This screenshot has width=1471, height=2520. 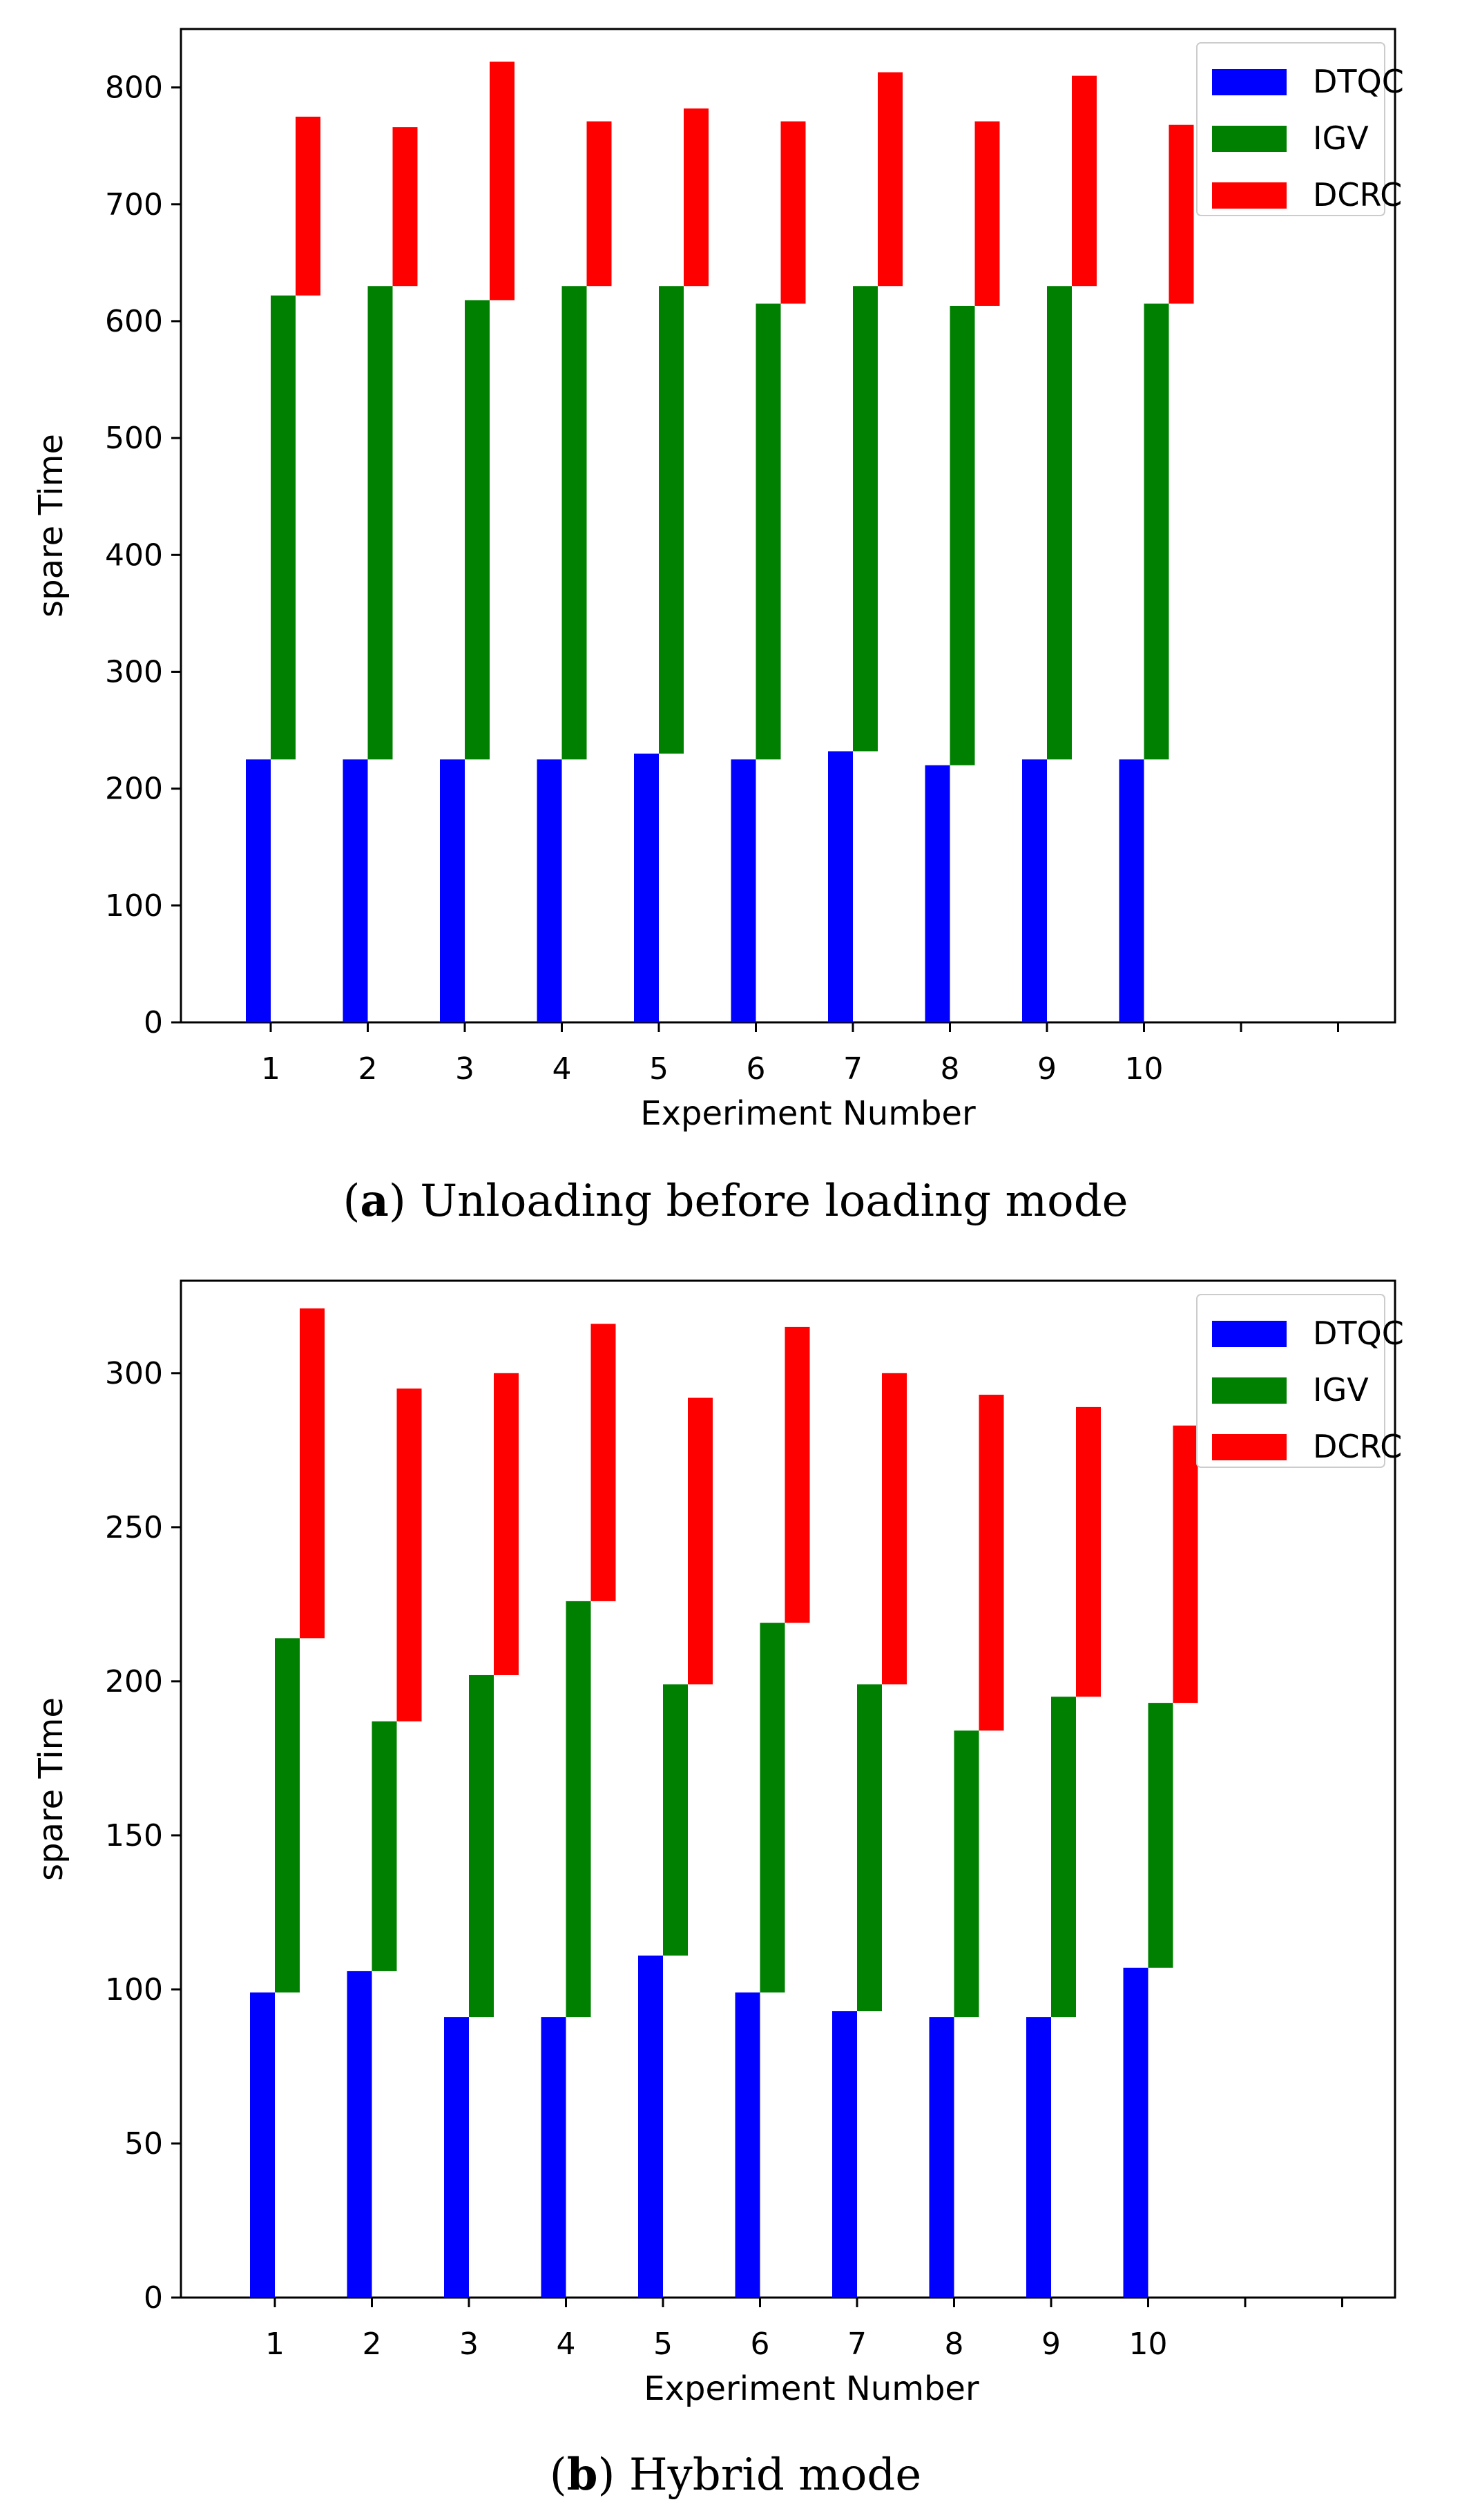 What do you see at coordinates (1181, 214) in the screenshot?
I see `bar-dcrc-10-a` at bounding box center [1181, 214].